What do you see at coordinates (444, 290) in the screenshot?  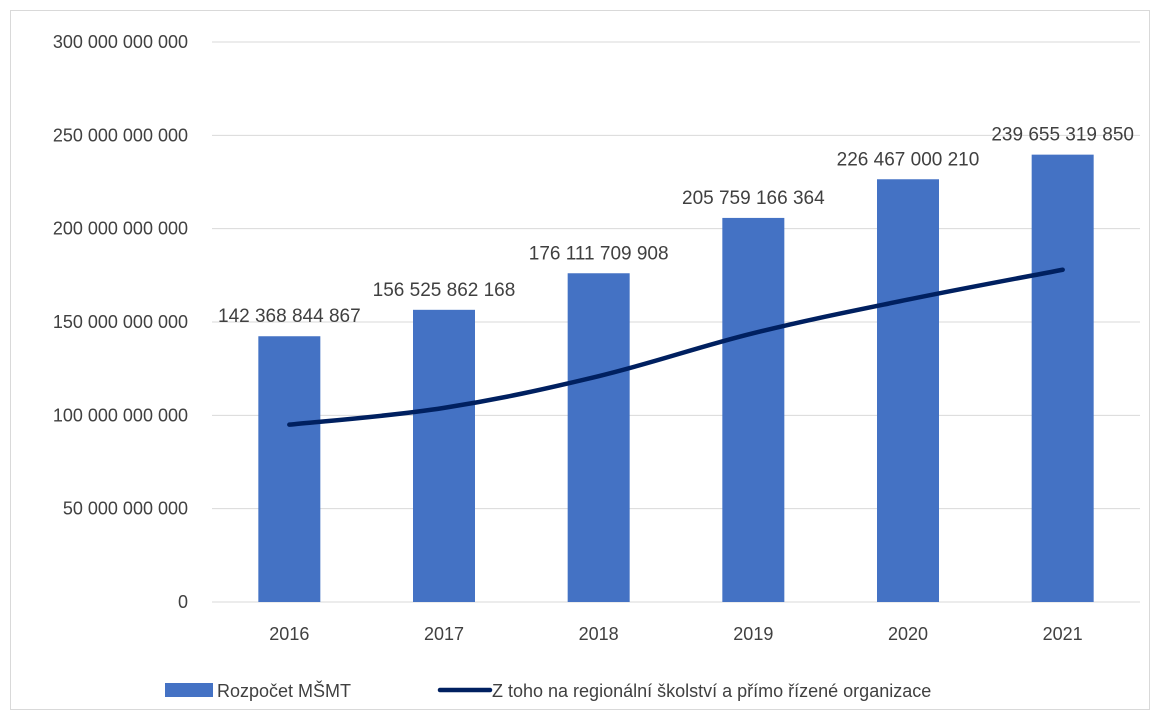 I see `bar-data-label: 156 525 862 168` at bounding box center [444, 290].